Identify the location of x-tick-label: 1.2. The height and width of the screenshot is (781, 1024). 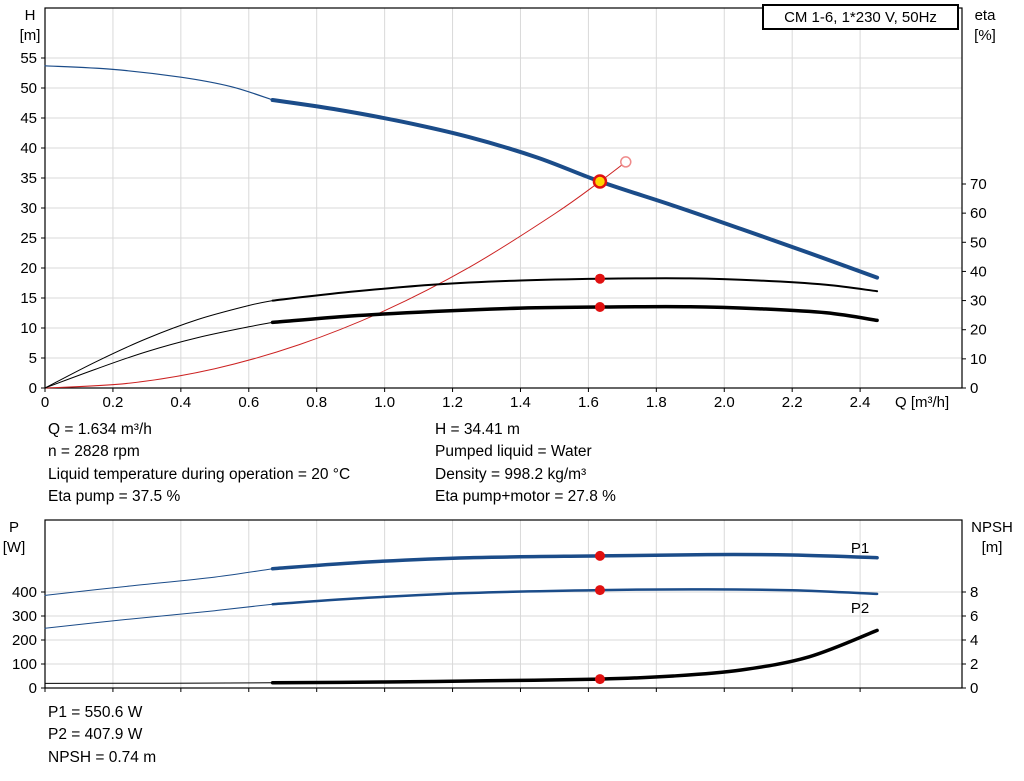
(452, 402).